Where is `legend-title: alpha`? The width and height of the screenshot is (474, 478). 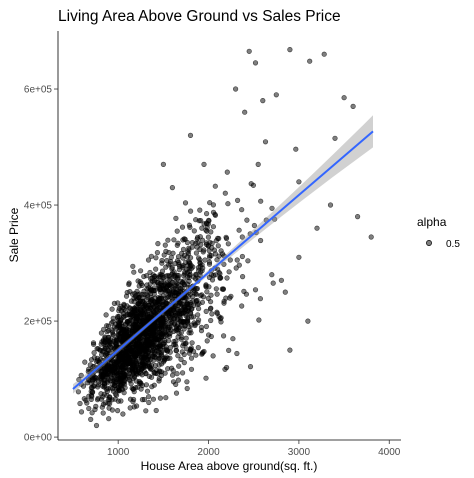
legend-title: alpha is located at coordinates (432, 222).